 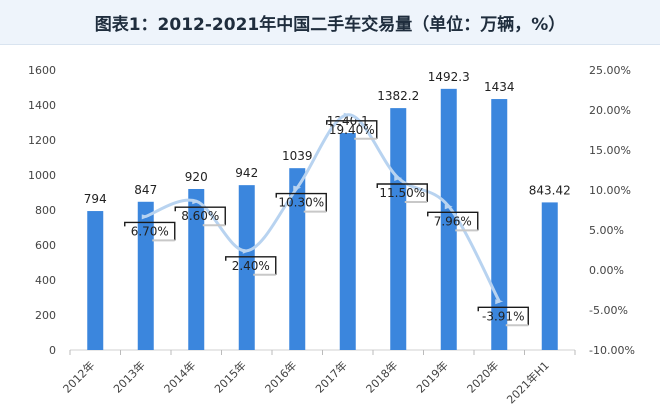 What do you see at coordinates (606, 230) in the screenshot?
I see `y-right-tick-label: 5.00%` at bounding box center [606, 230].